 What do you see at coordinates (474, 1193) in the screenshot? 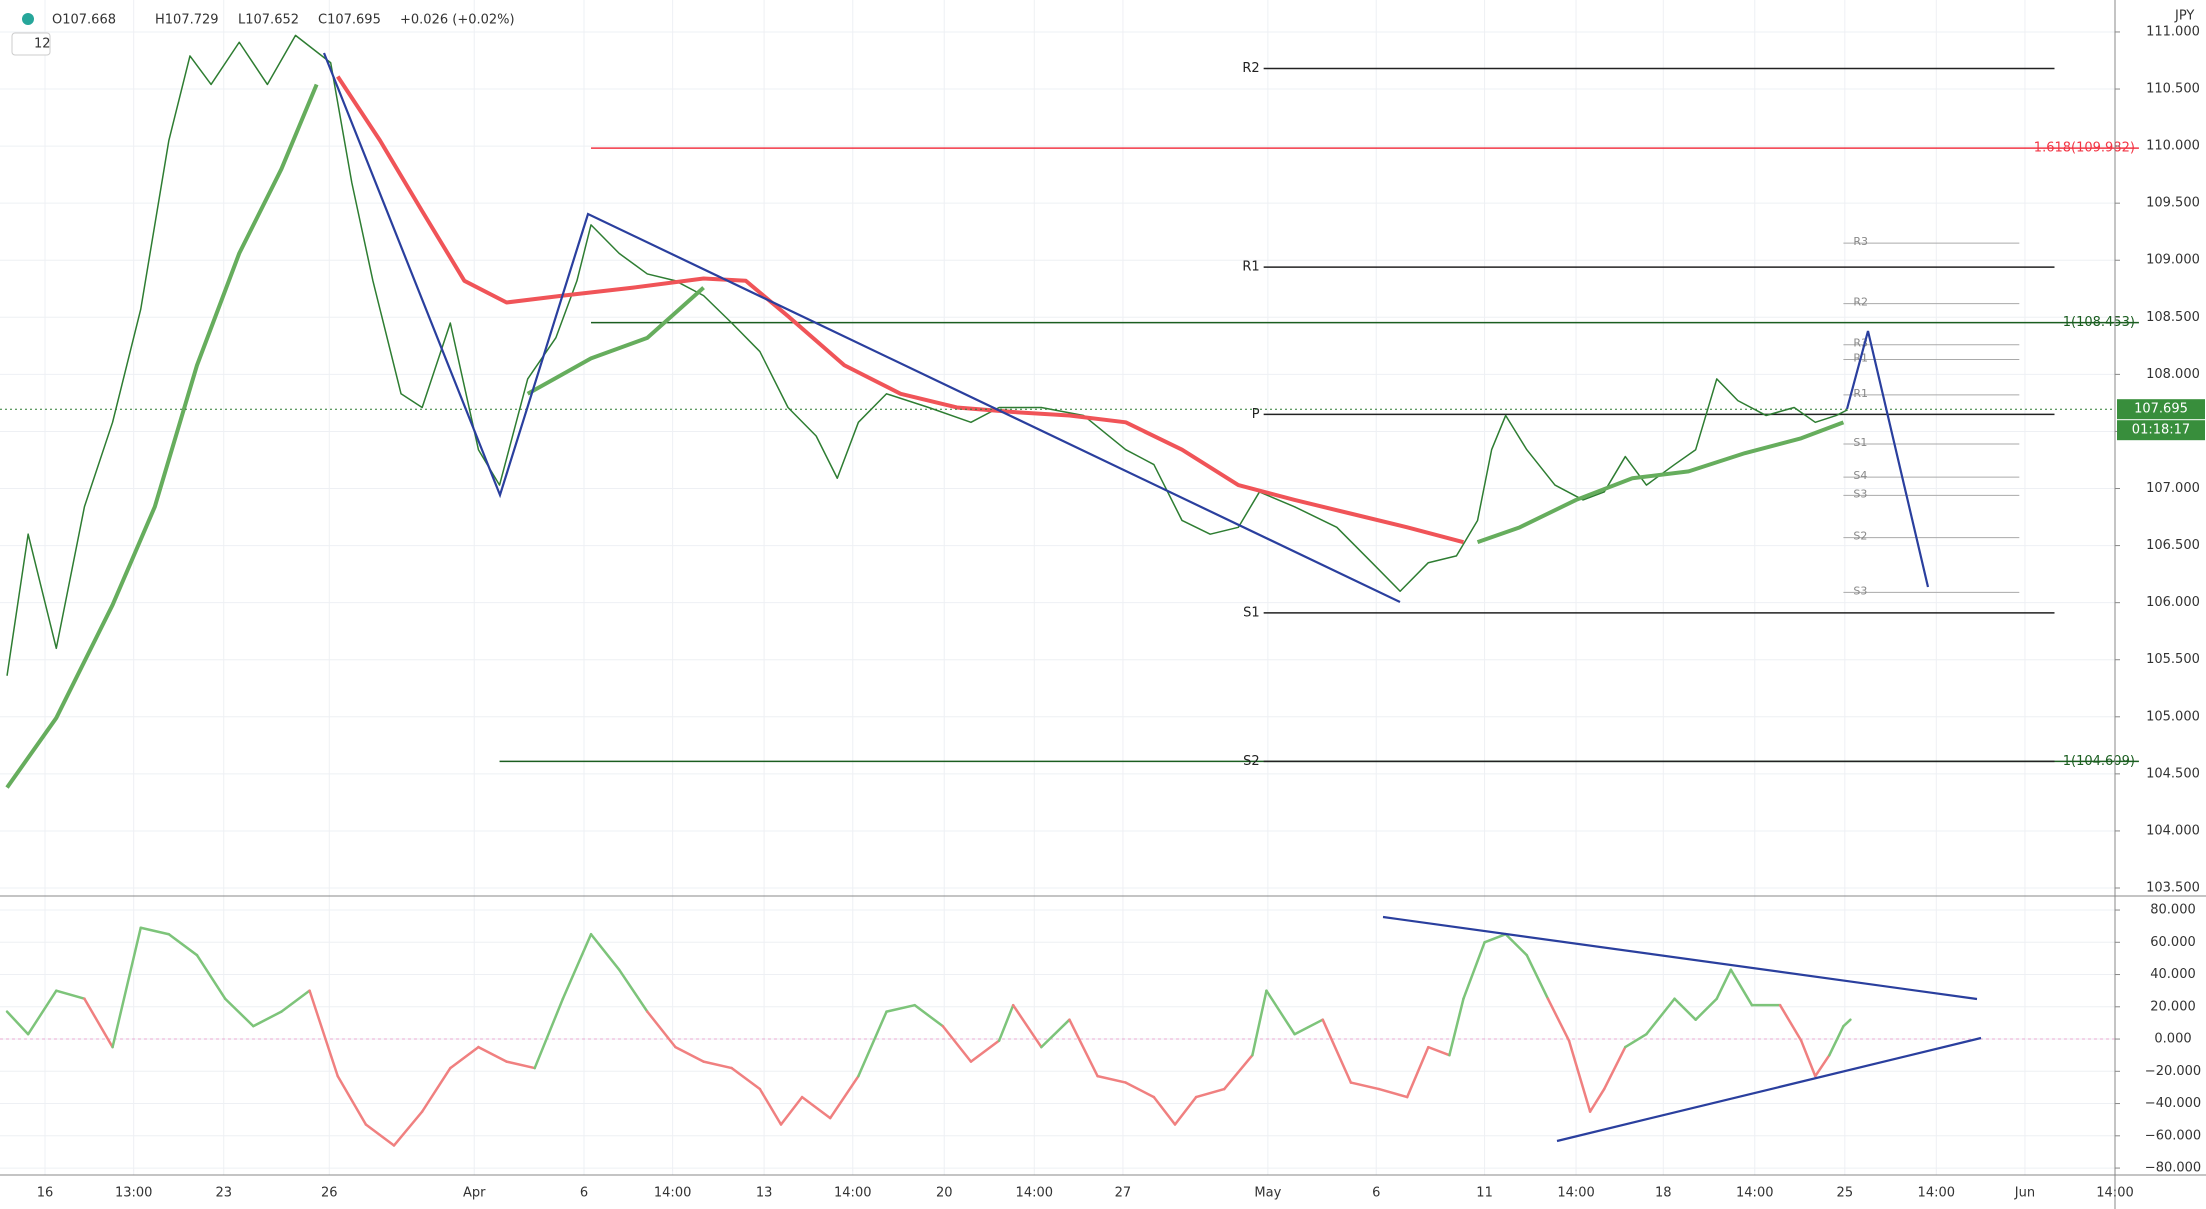
I see `x-tick-label: Apr` at bounding box center [474, 1193].